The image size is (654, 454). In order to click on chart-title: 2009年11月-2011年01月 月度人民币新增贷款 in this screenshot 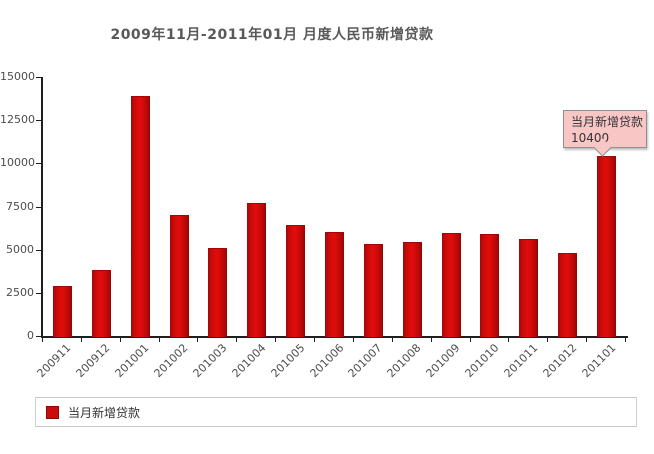, I will do `click(272, 35)`.